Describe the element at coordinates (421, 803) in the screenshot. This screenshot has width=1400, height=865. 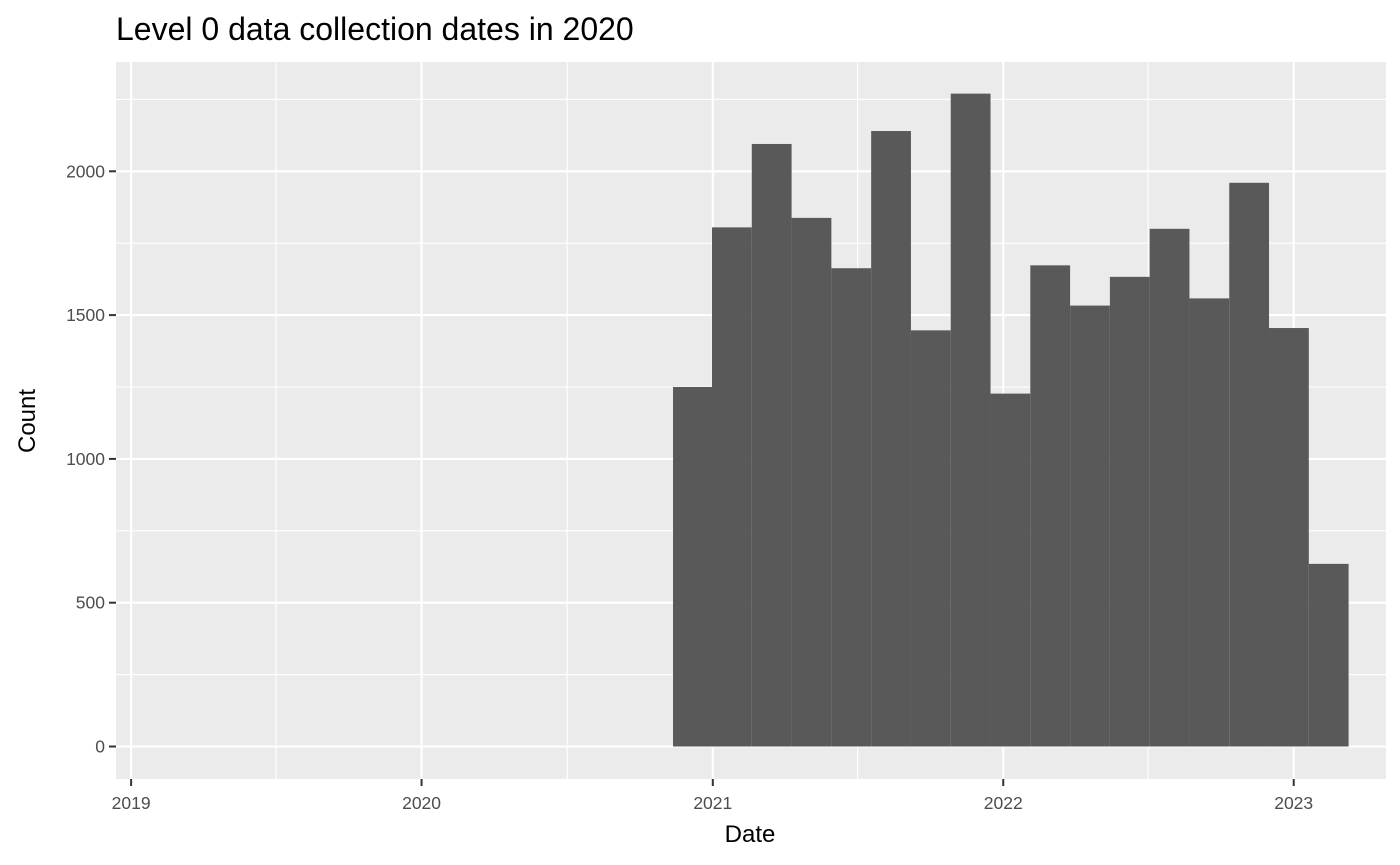
I see `x-tick-label: 2020` at that location.